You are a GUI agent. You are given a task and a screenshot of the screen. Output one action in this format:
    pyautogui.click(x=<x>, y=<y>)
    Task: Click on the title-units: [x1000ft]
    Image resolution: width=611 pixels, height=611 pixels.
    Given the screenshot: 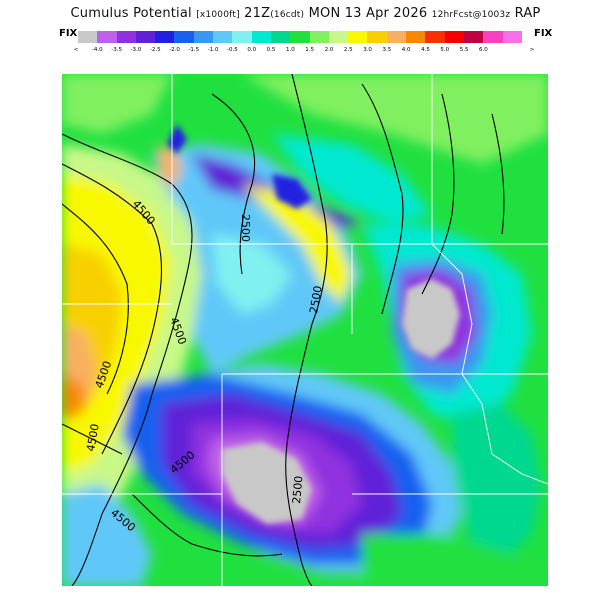 What is the action you would take?
    pyautogui.click(x=218, y=15)
    